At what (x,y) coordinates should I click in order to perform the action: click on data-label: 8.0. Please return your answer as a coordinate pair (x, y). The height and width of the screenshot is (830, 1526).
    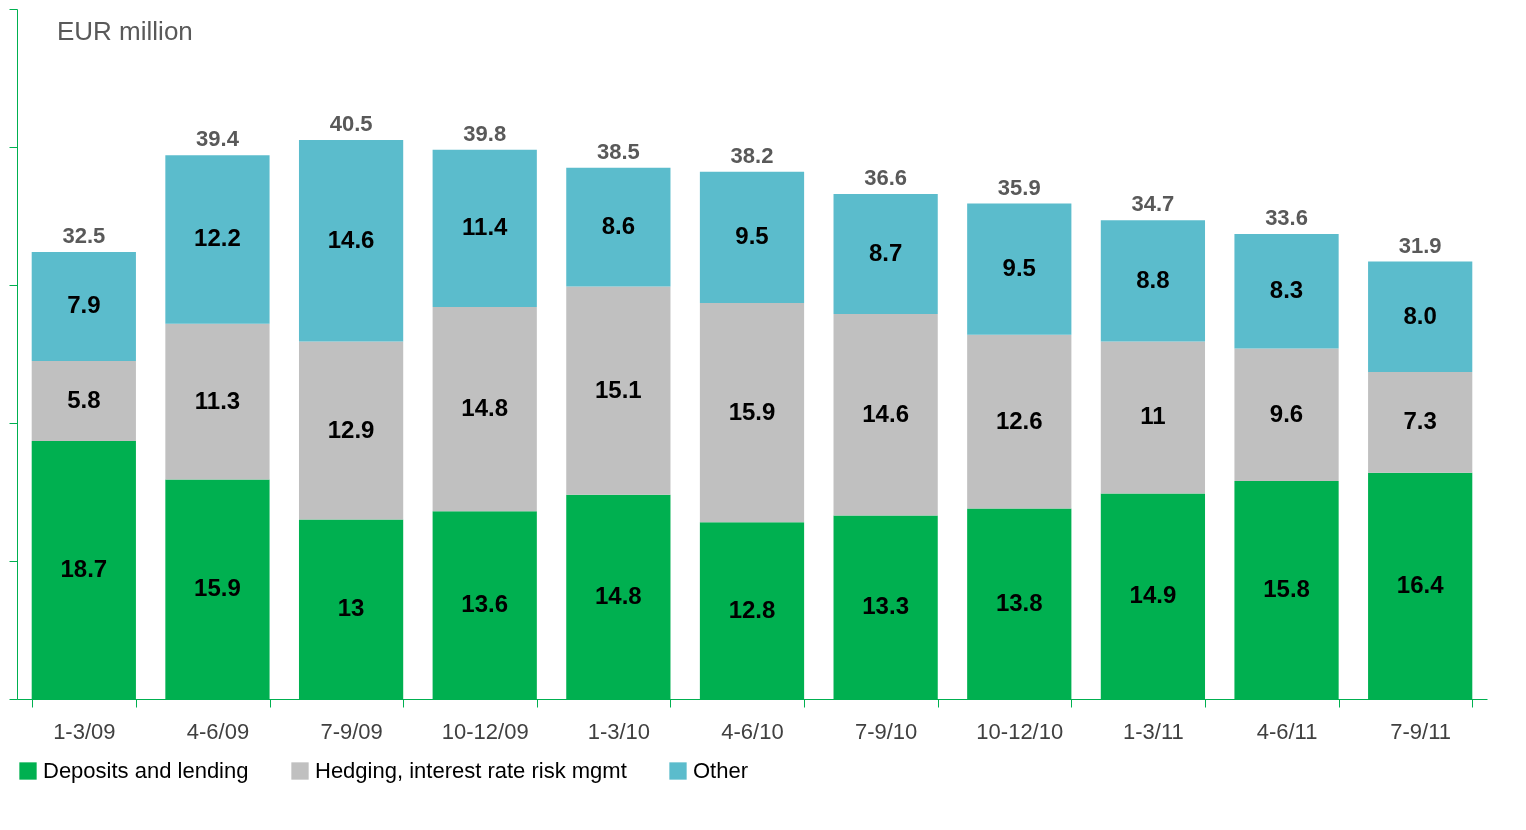
    Looking at the image, I should click on (1420, 315).